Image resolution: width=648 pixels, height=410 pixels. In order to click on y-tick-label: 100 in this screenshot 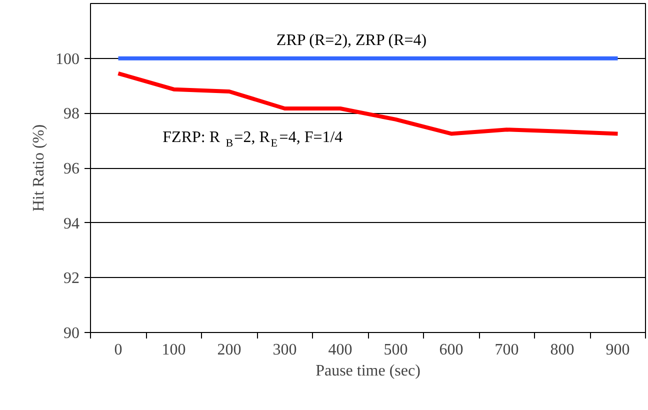, I will do `click(68, 59)`.